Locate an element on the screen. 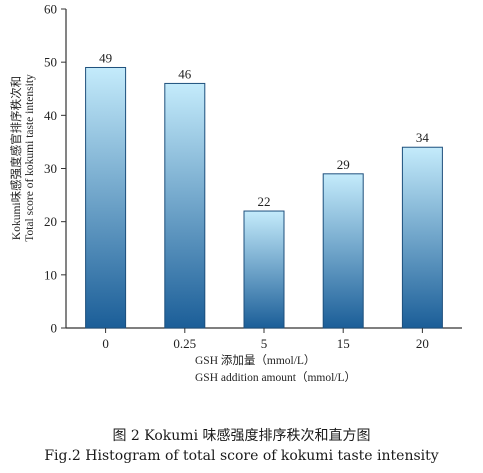 This screenshot has height=473, width=483. y-tick-label: 20 is located at coordinates (50, 221).